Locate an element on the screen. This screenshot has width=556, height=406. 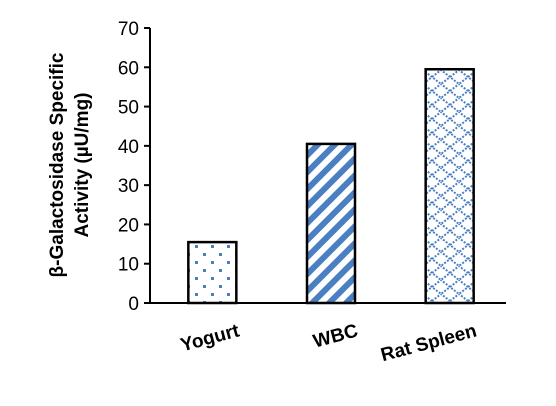
x-category-label: WBC is located at coordinates (336, 336).